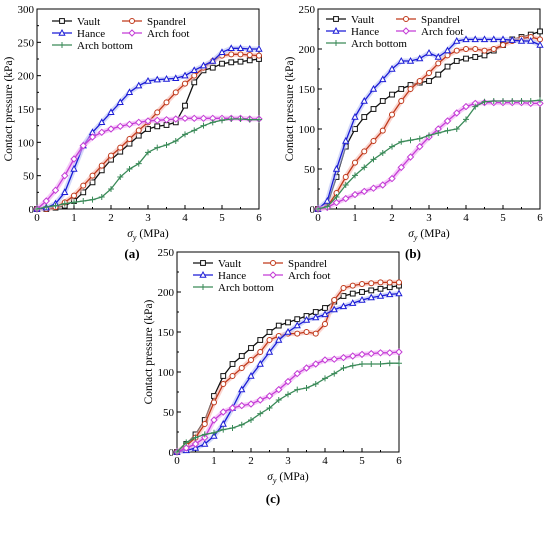 This screenshot has width=550, height=543. Describe the element at coordinates (428, 156) in the screenshot. I see `series-glow` at that location.